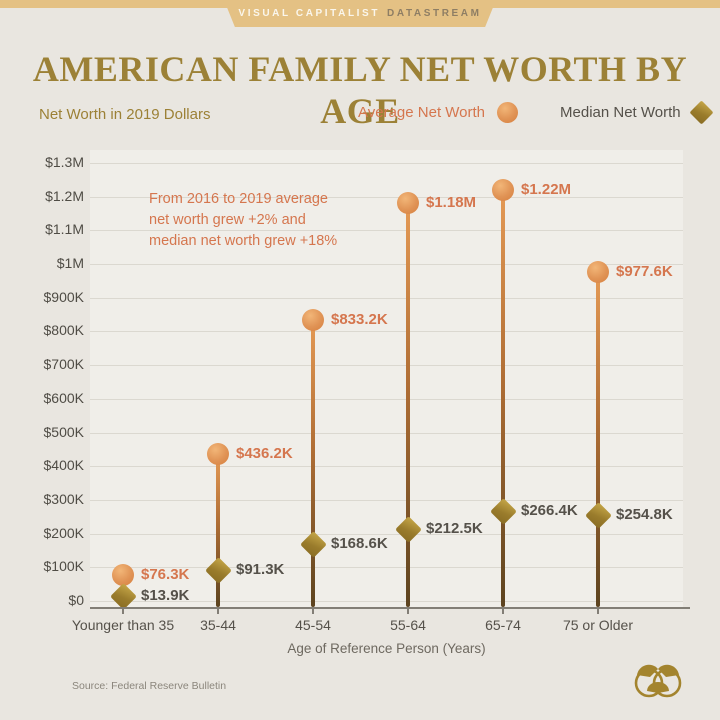 The image size is (720, 720). I want to click on visual-capitalist-logo-icon, so click(658, 681).